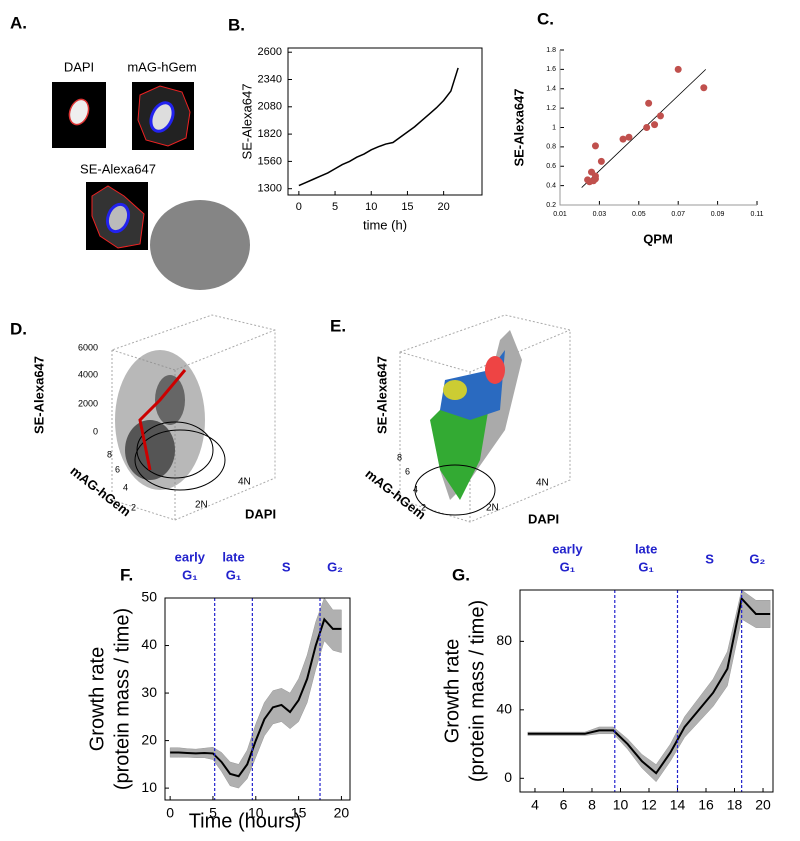 Image resolution: width=800 pixels, height=841 pixels. Describe the element at coordinates (649, 805) in the screenshot. I see `x-tick-label: 12` at that location.